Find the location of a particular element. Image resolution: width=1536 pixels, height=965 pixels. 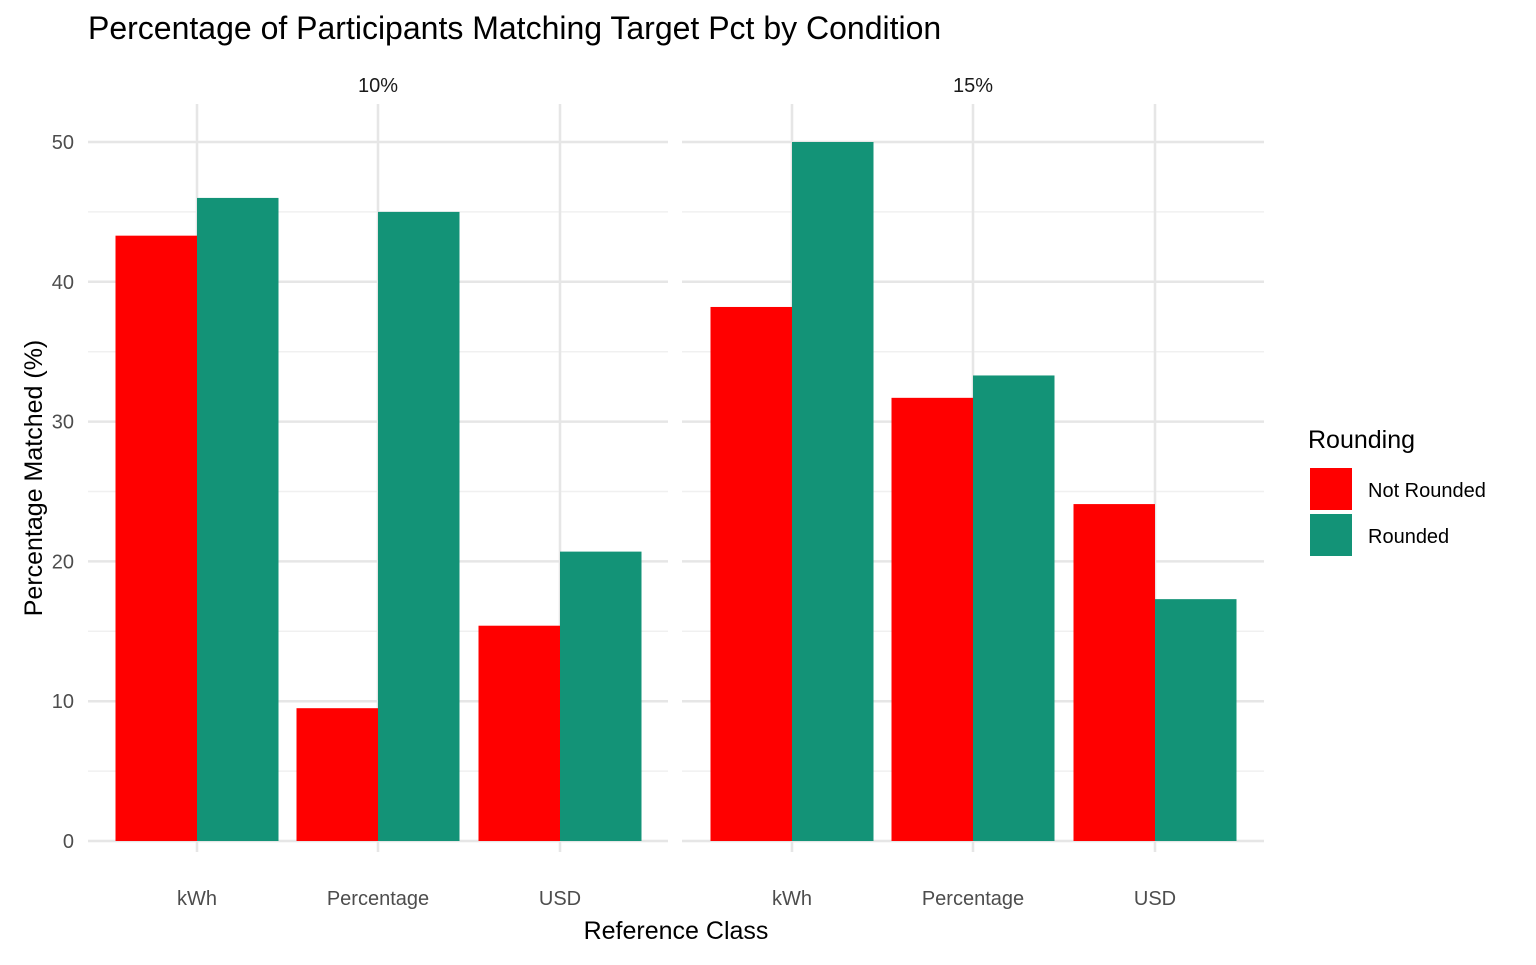

y-tick-label: 50 is located at coordinates (63, 143).